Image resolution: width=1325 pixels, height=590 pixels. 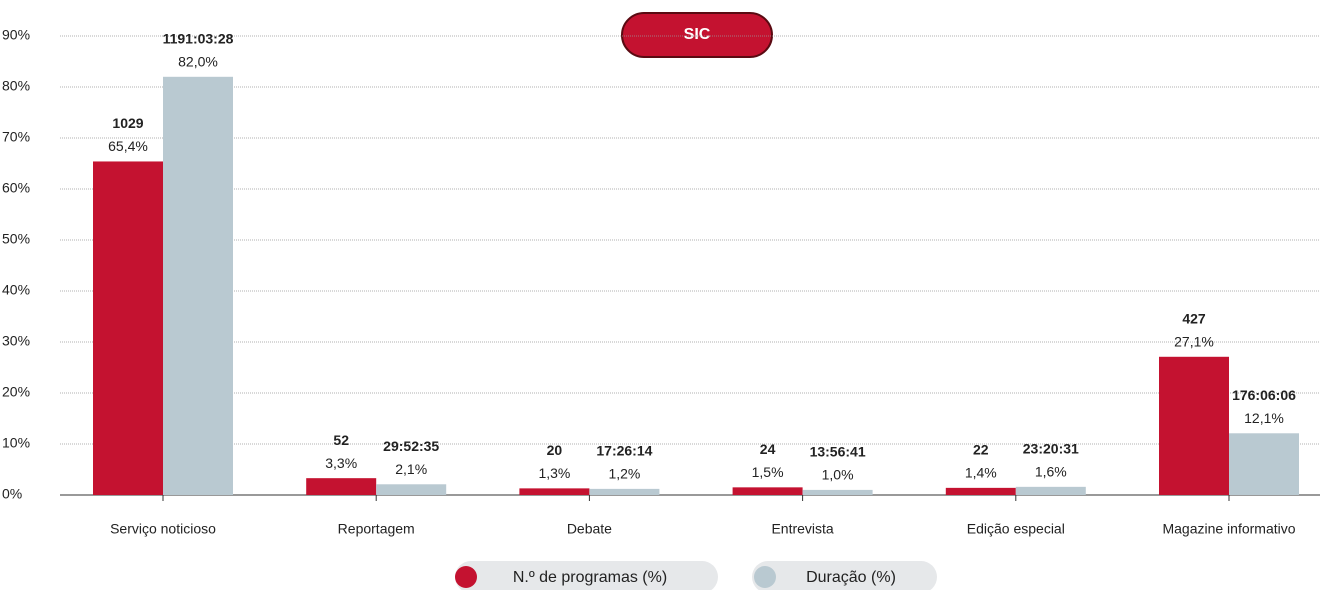 What do you see at coordinates (1228, 529) in the screenshot?
I see `x-tick-label: Magazine informativo` at bounding box center [1228, 529].